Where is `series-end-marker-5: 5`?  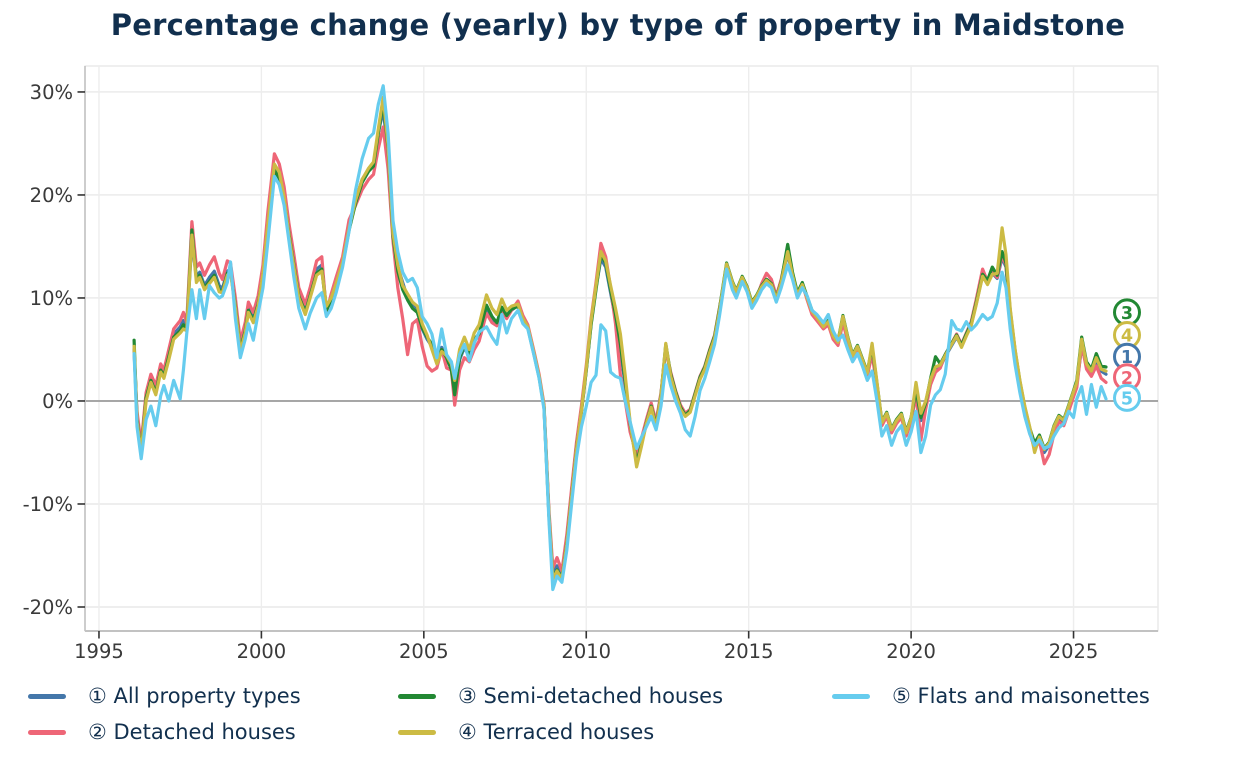 series-end-marker-5: 5 is located at coordinates (1127, 397).